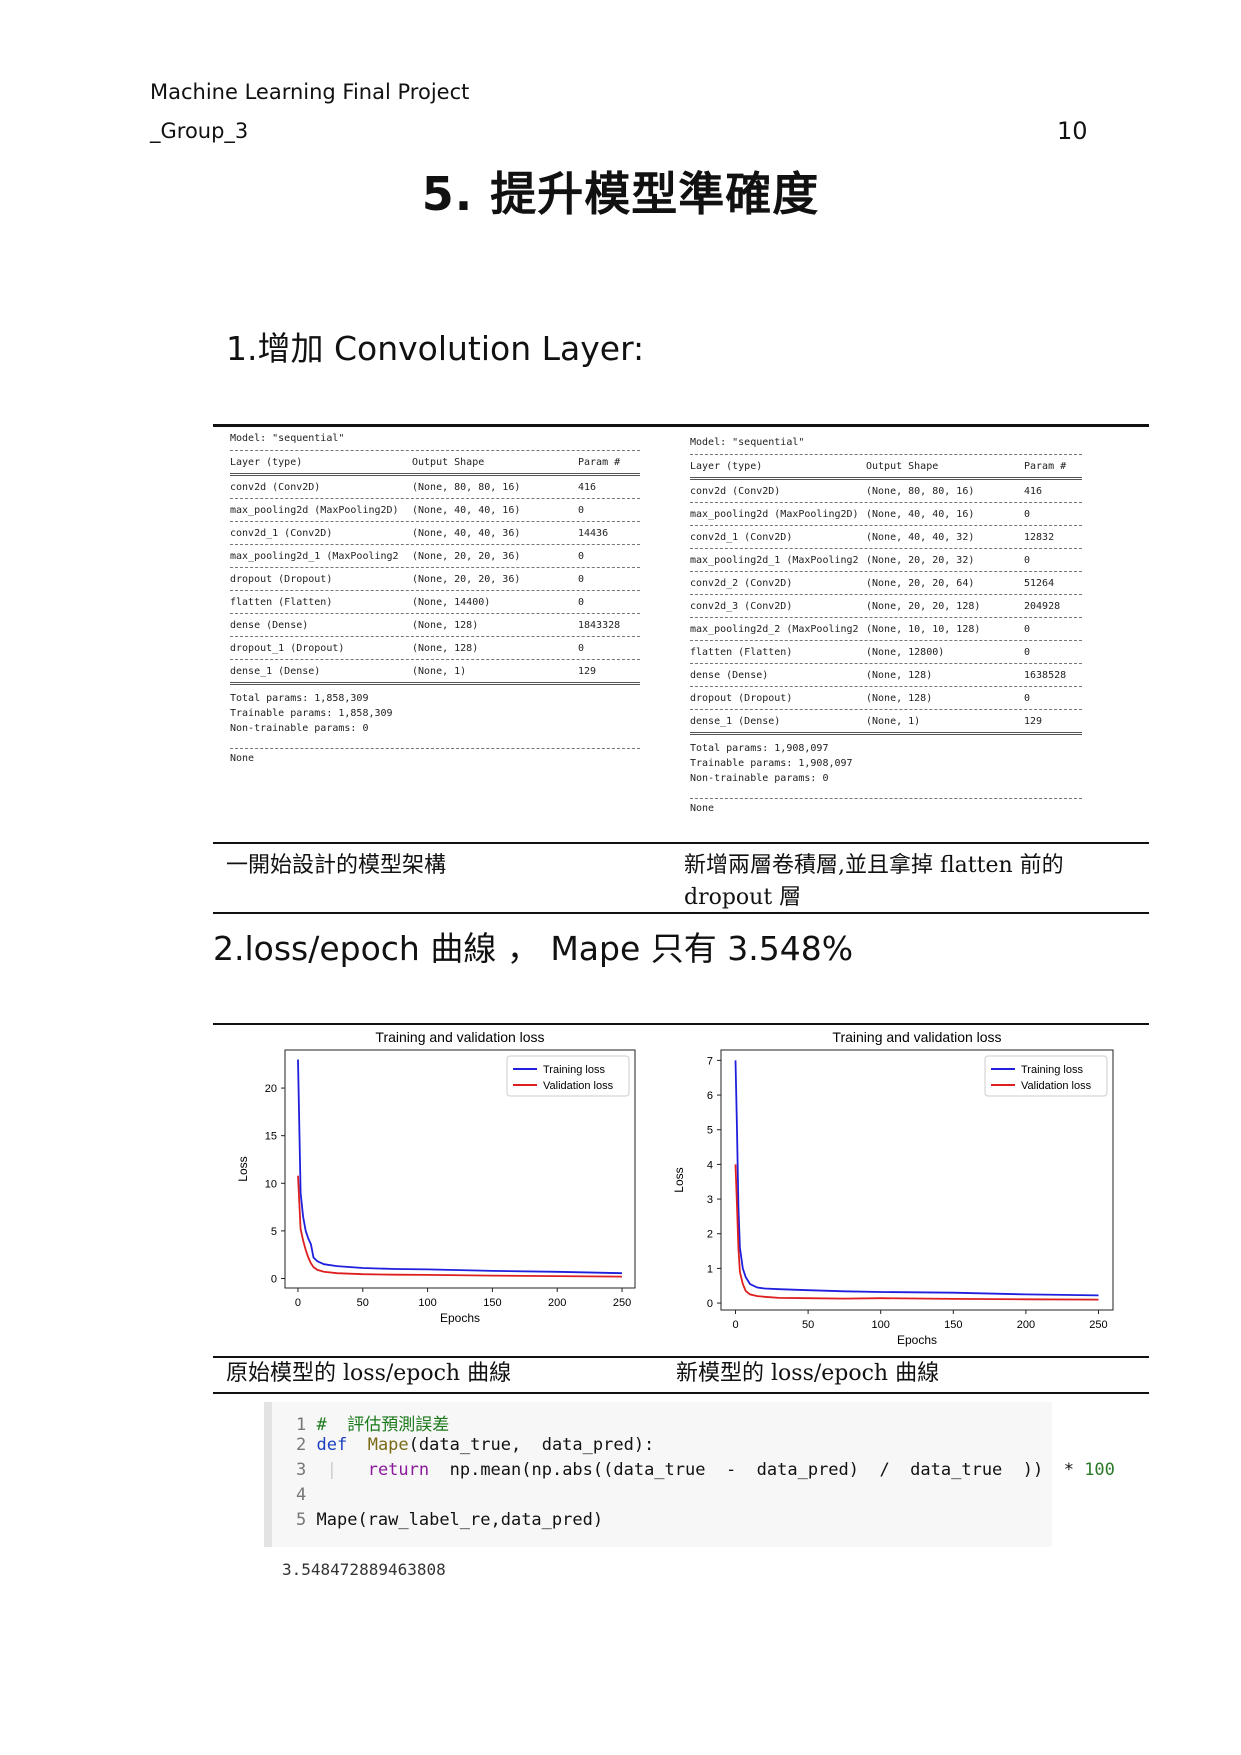  I want to click on model-cell: (None, 40, 40, 32), so click(920, 537).